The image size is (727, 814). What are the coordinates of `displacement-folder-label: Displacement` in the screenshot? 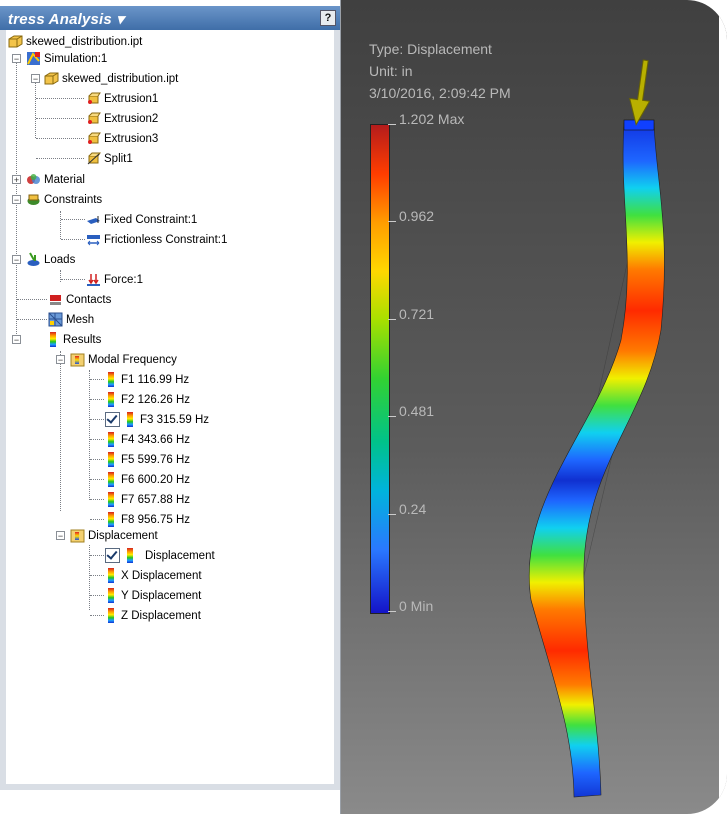 It's located at (123, 535).